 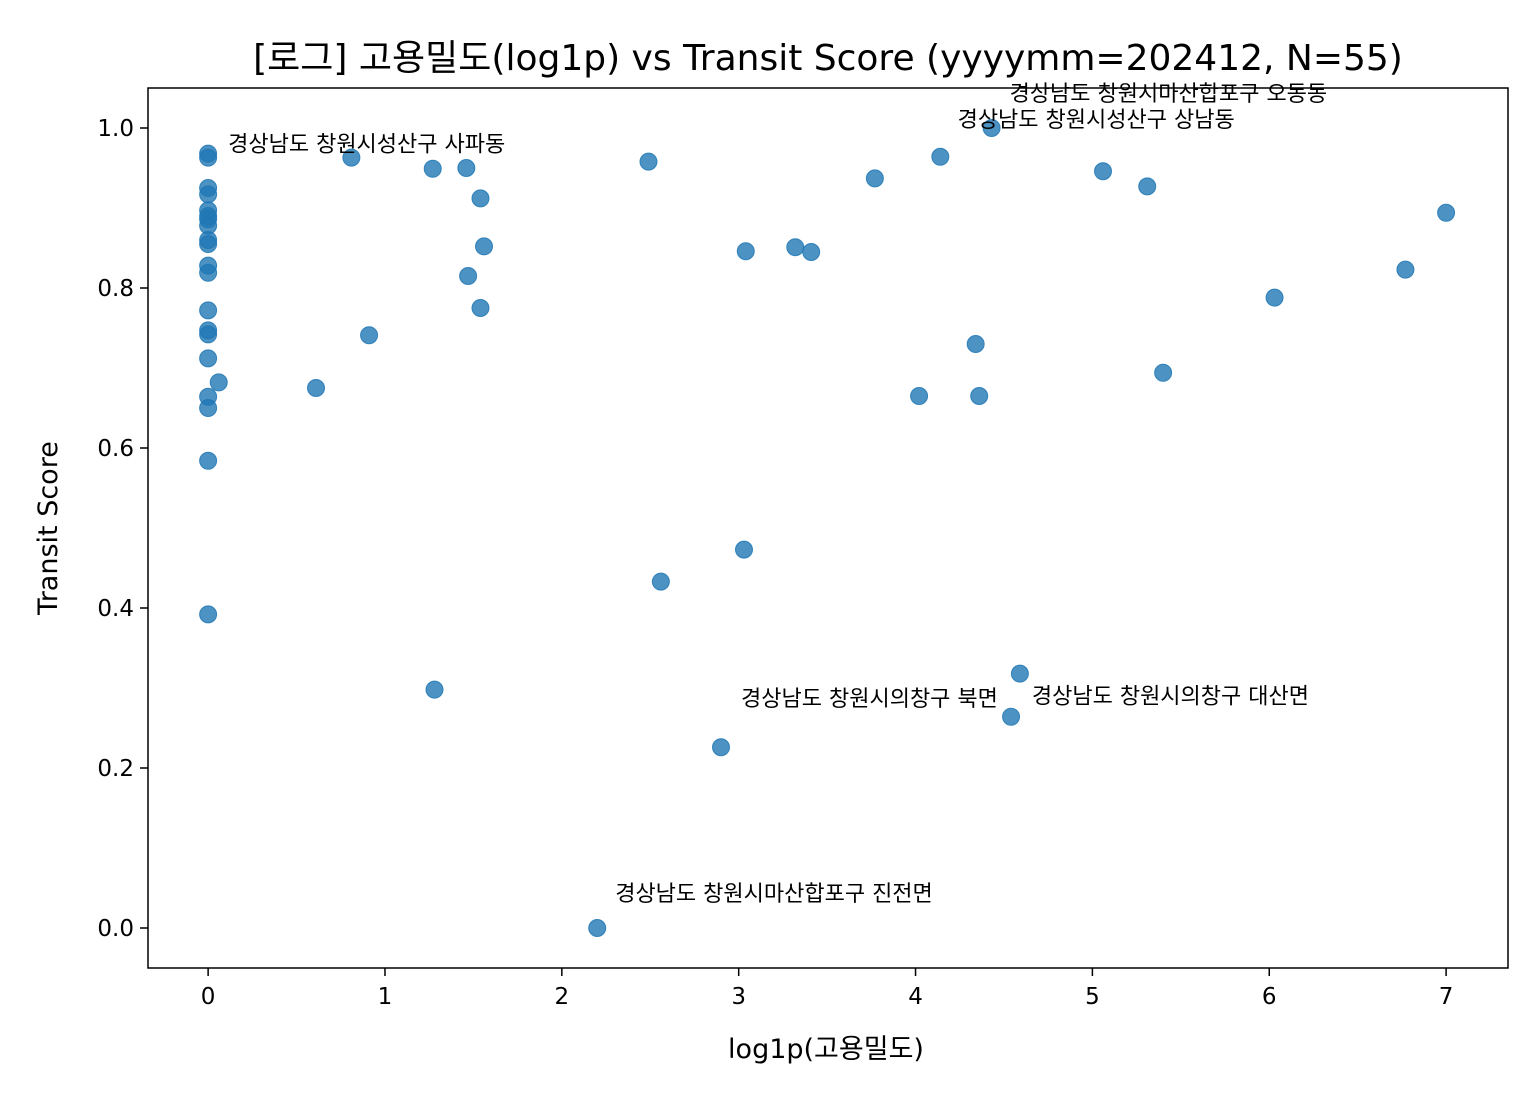 What do you see at coordinates (115, 769) in the screenshot?
I see `y-tick-label: 0.2` at bounding box center [115, 769].